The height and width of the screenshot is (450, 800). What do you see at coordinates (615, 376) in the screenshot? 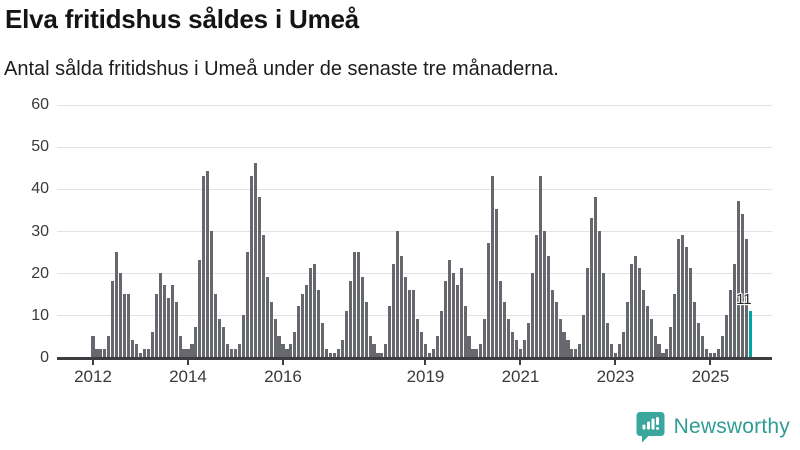
I see `x-axis-label: 2023` at bounding box center [615, 376].